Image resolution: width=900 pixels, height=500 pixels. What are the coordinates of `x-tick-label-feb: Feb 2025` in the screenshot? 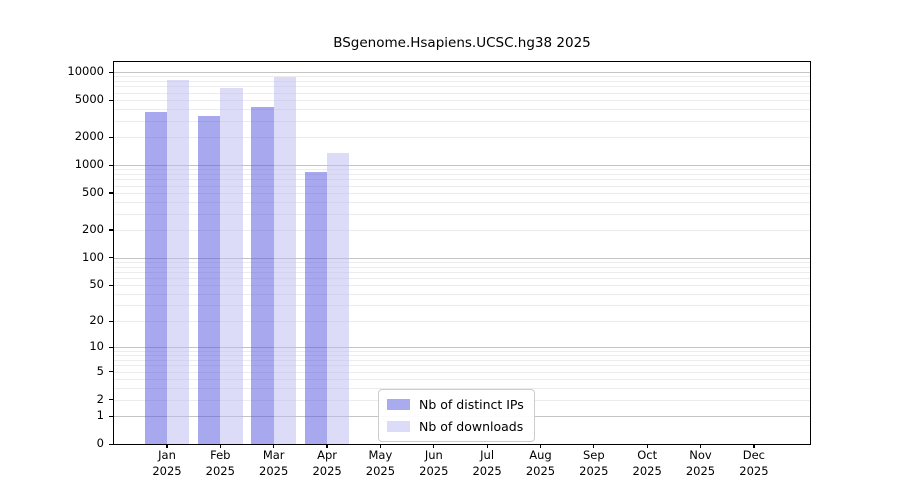 It's located at (220, 463).